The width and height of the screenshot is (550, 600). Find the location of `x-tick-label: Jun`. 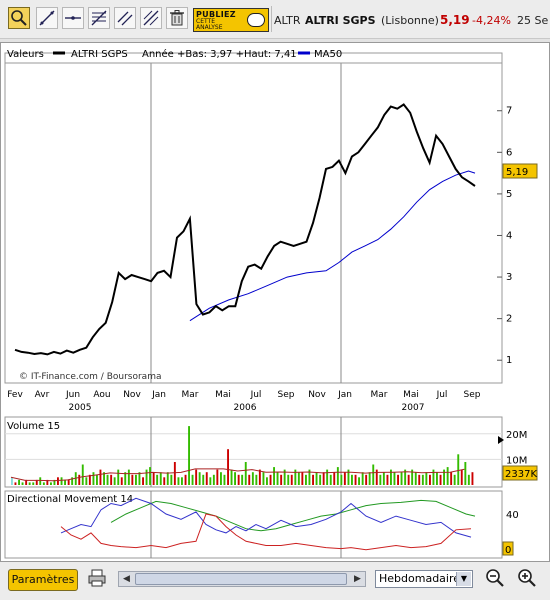

x-tick-label: Jun is located at coordinates (72, 395).